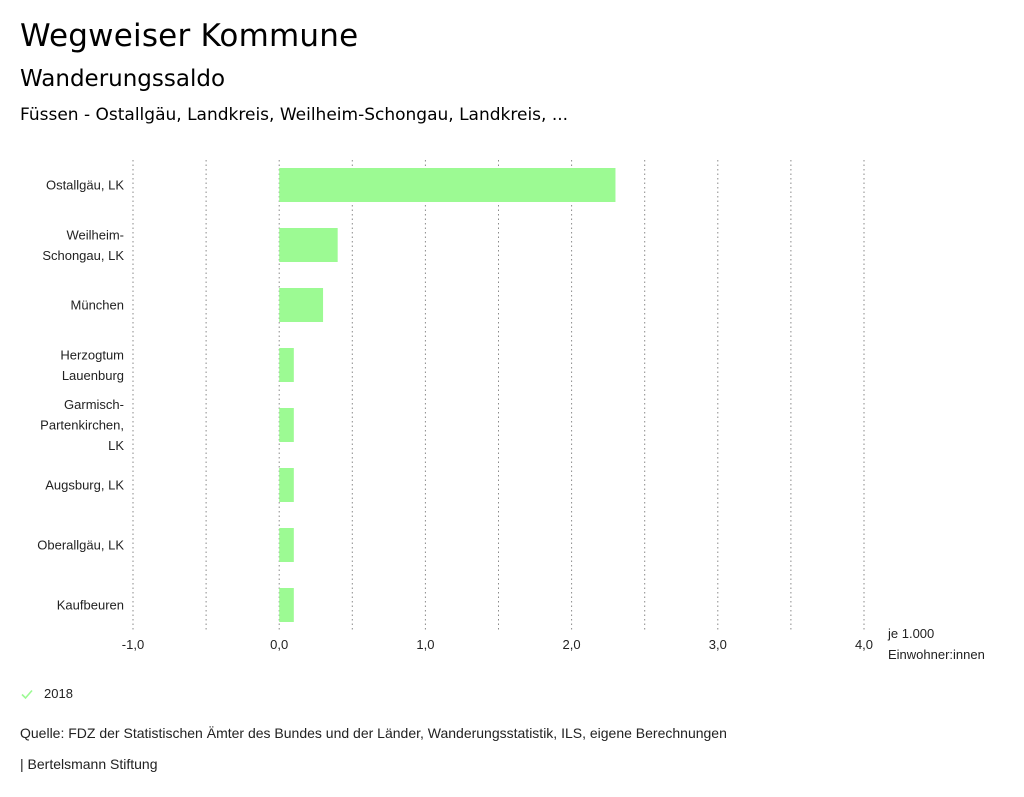  Describe the element at coordinates (92, 365) in the screenshot. I see `category-label: Herzogtum Lauenburg` at that location.